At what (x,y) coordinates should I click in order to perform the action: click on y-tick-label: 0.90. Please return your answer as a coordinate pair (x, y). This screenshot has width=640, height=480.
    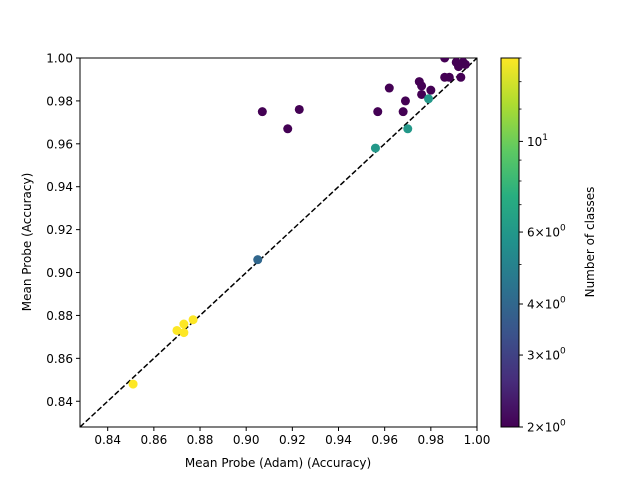
    Looking at the image, I should click on (59, 273).